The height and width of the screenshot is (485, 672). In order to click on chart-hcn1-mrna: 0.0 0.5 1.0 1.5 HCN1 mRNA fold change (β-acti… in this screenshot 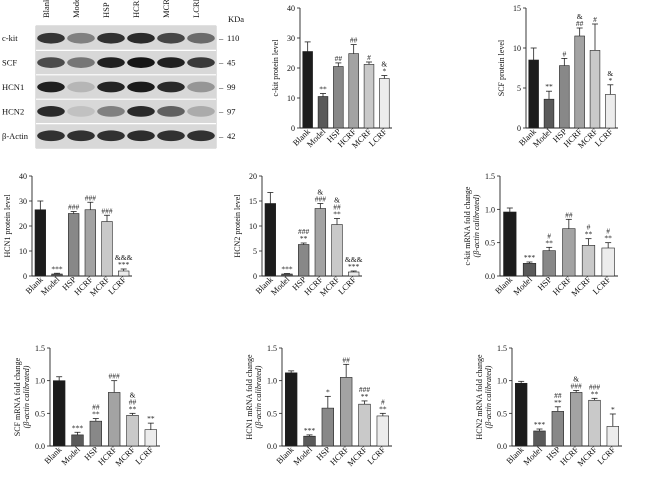, I will do `click(318, 406)`.